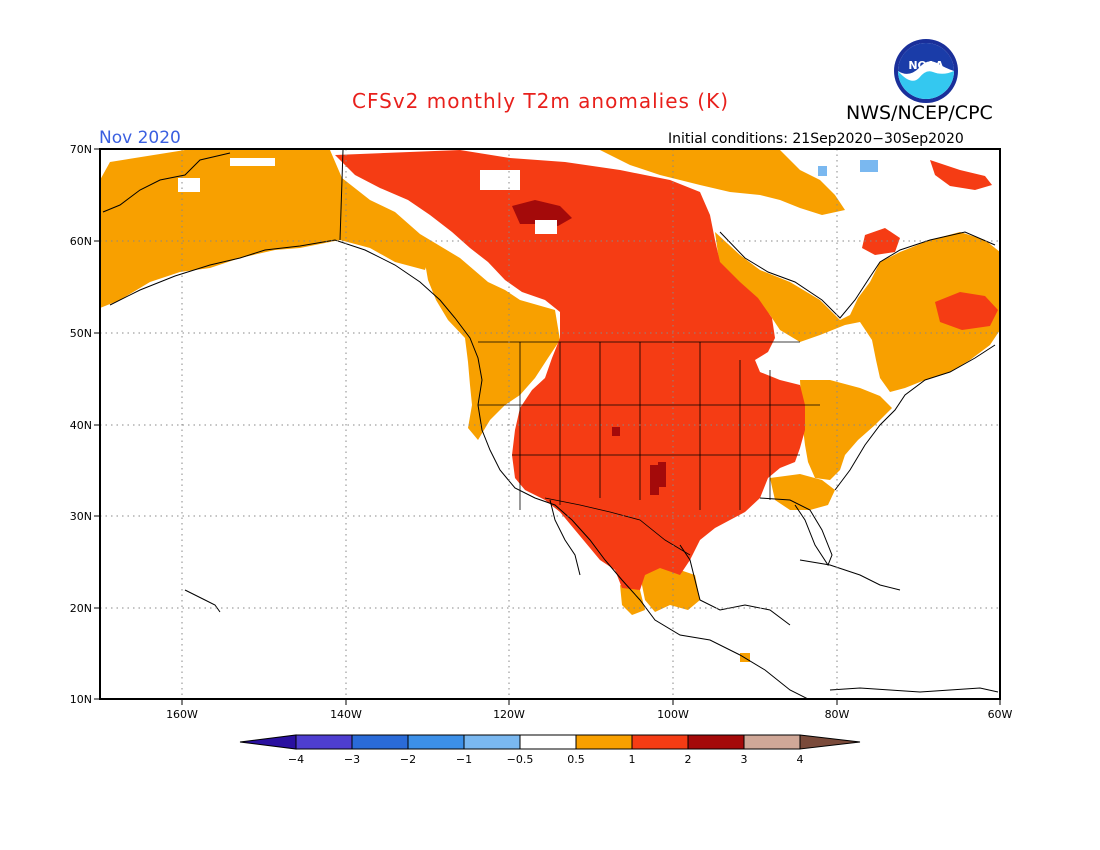 This screenshot has height=850, width=1100. I want to click on lat-label-50n: 50N, so click(81, 333).